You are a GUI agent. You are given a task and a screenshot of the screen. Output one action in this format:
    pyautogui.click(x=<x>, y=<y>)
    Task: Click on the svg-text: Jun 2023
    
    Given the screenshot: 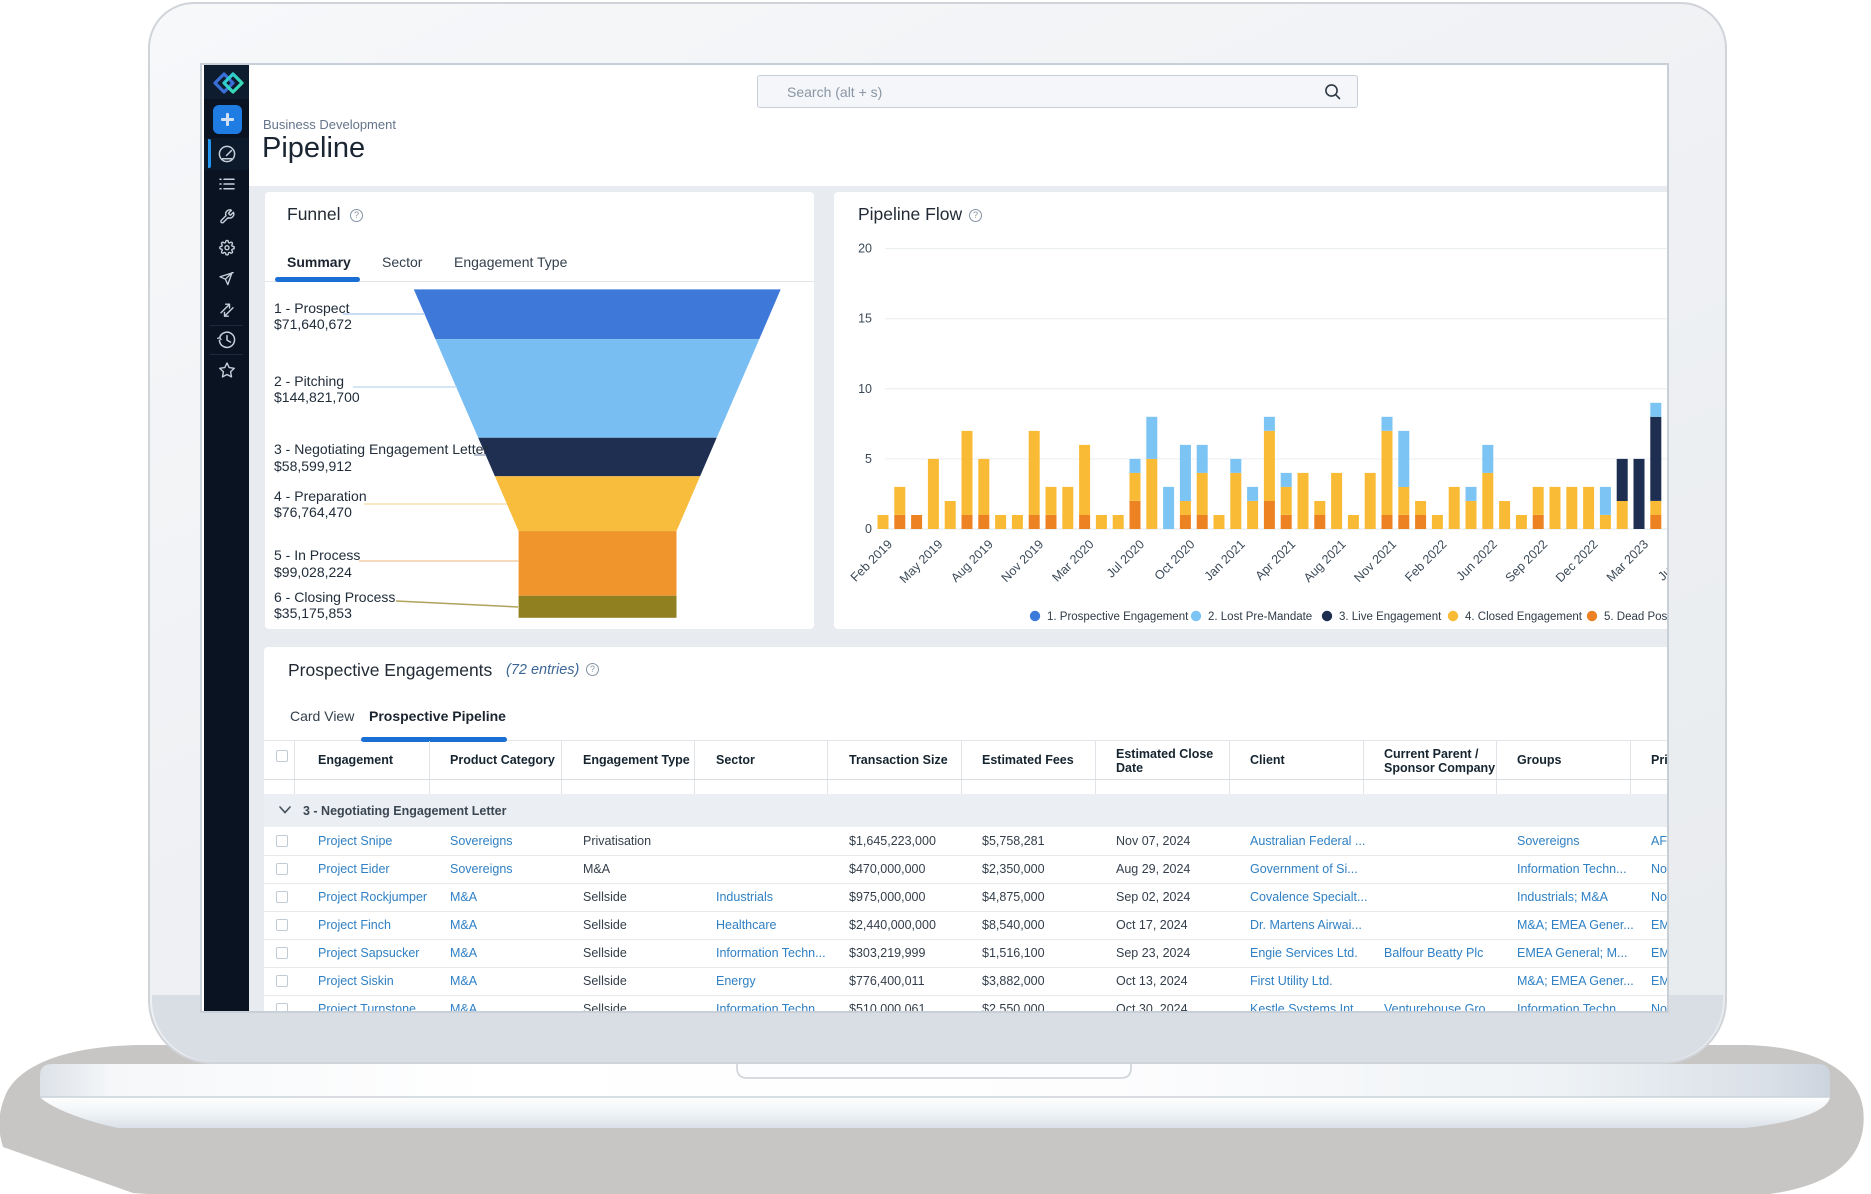 What is the action you would take?
    pyautogui.click(x=1661, y=560)
    